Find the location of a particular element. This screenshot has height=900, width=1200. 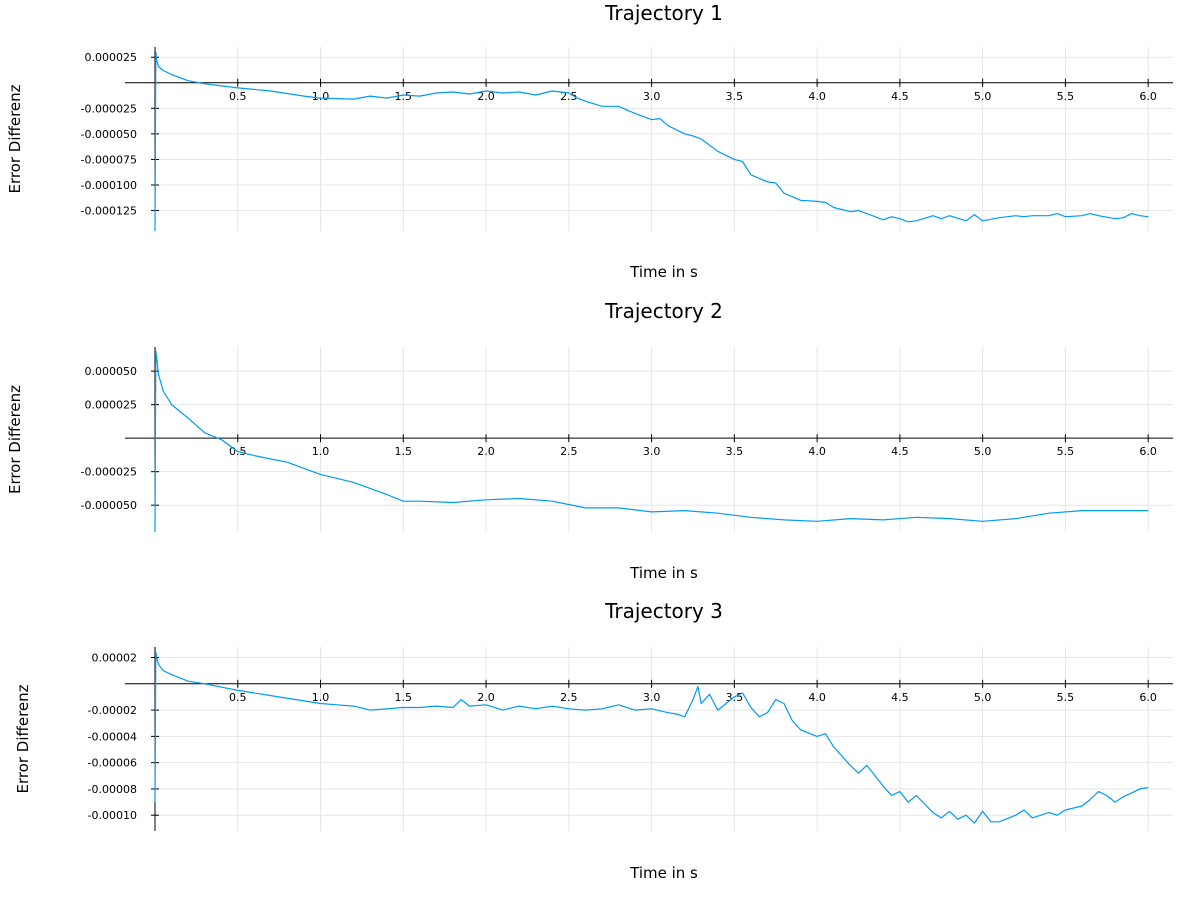

chart-title: Trajectory 3 is located at coordinates (663, 611).